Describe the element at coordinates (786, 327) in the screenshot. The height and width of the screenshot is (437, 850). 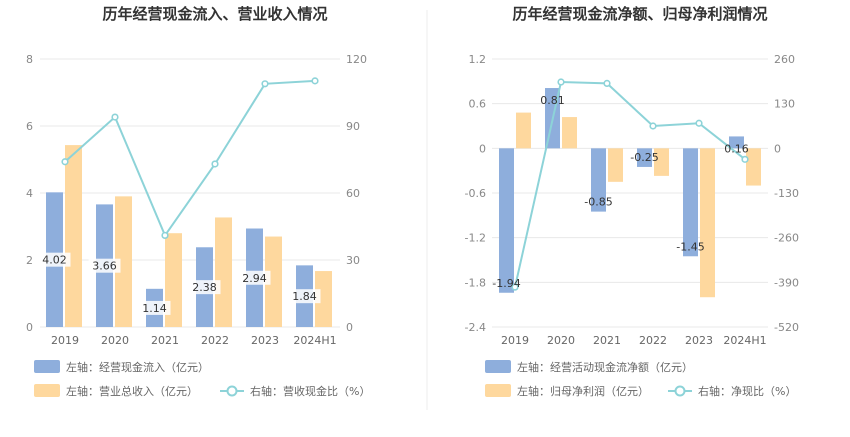
I see `right-tick-label: -520` at that location.